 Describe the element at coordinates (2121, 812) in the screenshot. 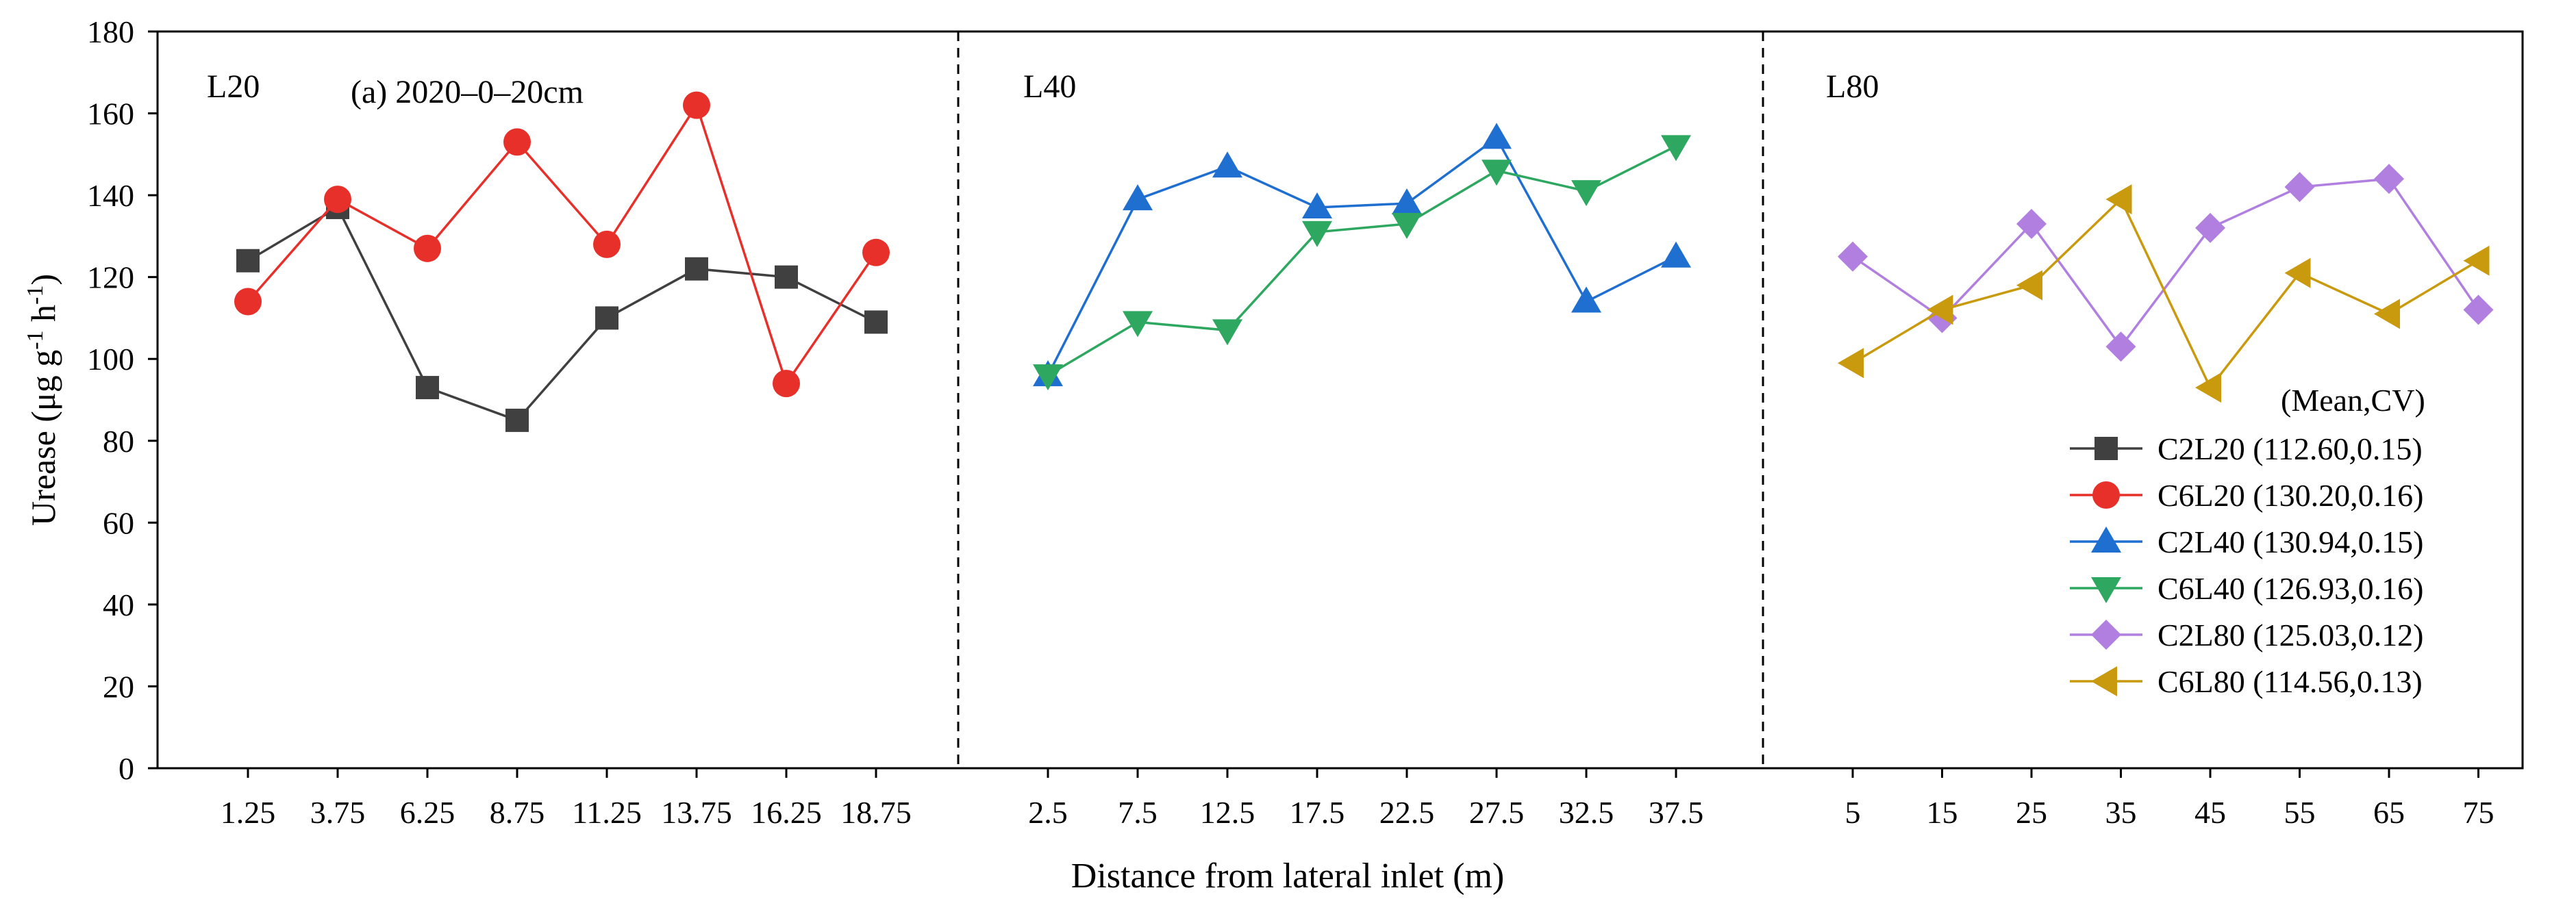

I see `x-tick-label: 35` at that location.